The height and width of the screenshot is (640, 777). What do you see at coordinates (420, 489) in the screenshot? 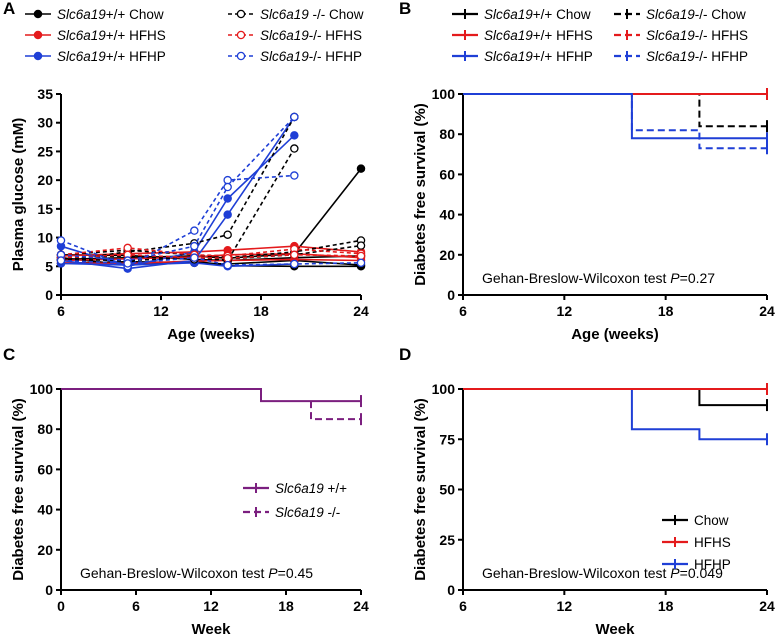
I see `y-axis-label: Diabetes free survival (%)` at bounding box center [420, 489].